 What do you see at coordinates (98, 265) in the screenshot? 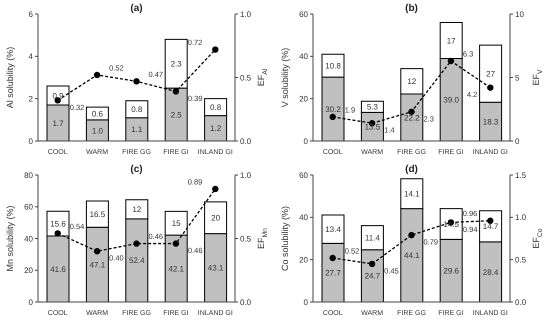
I see `data-label: 47.1` at bounding box center [98, 265].